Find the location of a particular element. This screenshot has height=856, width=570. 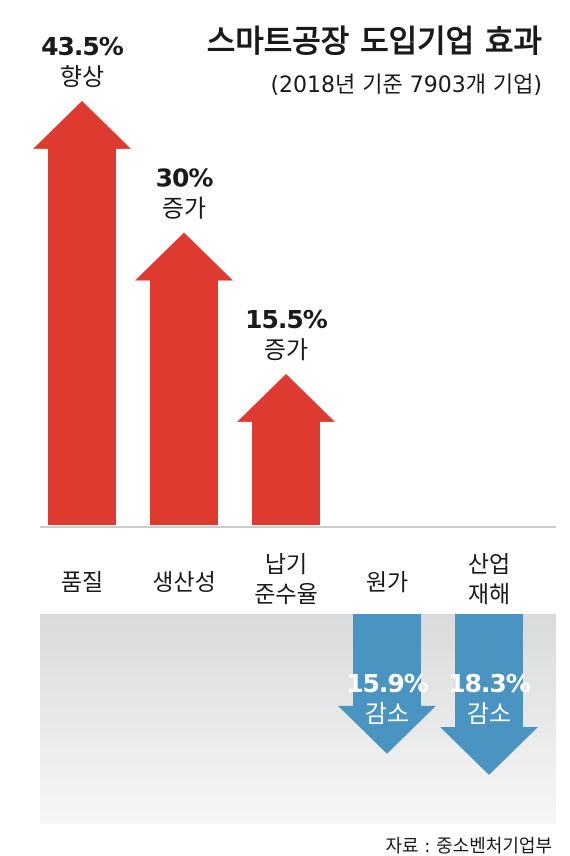

value-label: 18.3% is located at coordinates (489, 683).